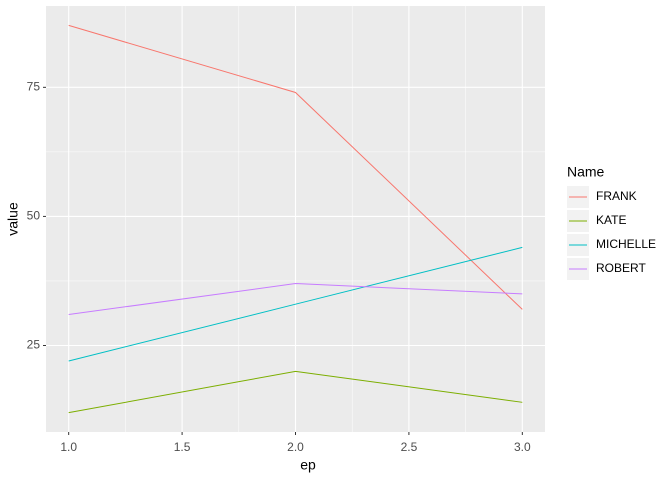 The image size is (672, 480). I want to click on y-tick-label: 75, so click(34, 86).